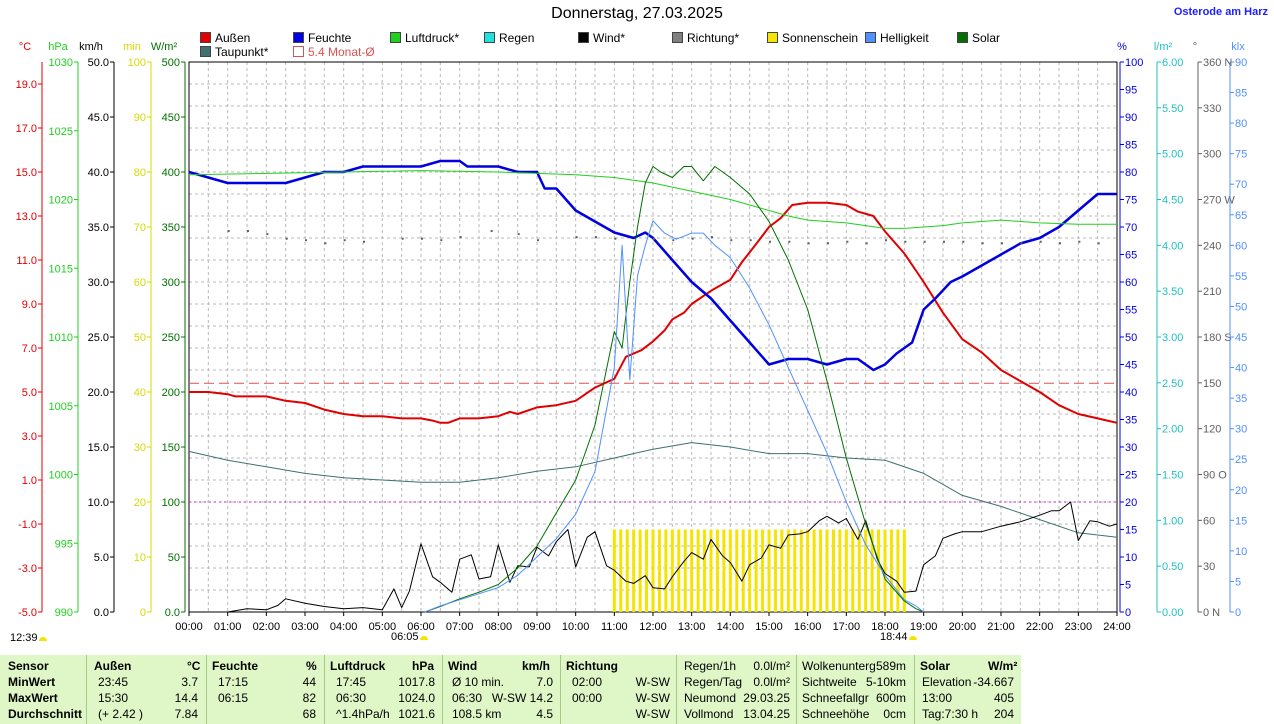  What do you see at coordinates (993, 682) in the screenshot?
I see `stats-solar-value: -34.667` at bounding box center [993, 682].